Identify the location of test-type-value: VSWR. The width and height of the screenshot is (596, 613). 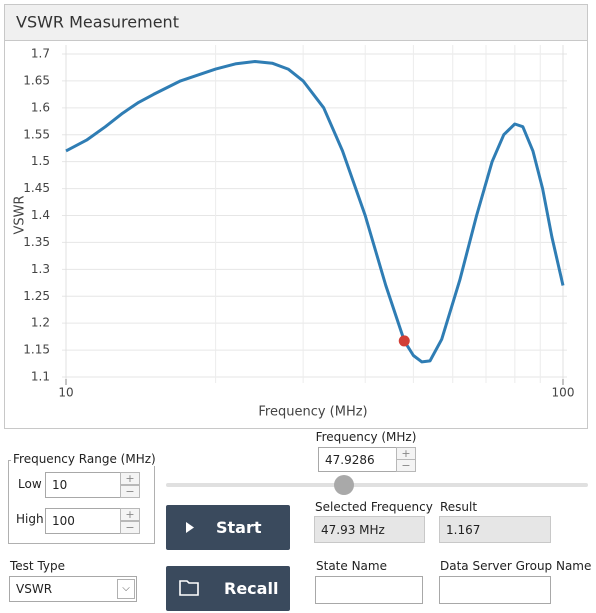
(34, 589).